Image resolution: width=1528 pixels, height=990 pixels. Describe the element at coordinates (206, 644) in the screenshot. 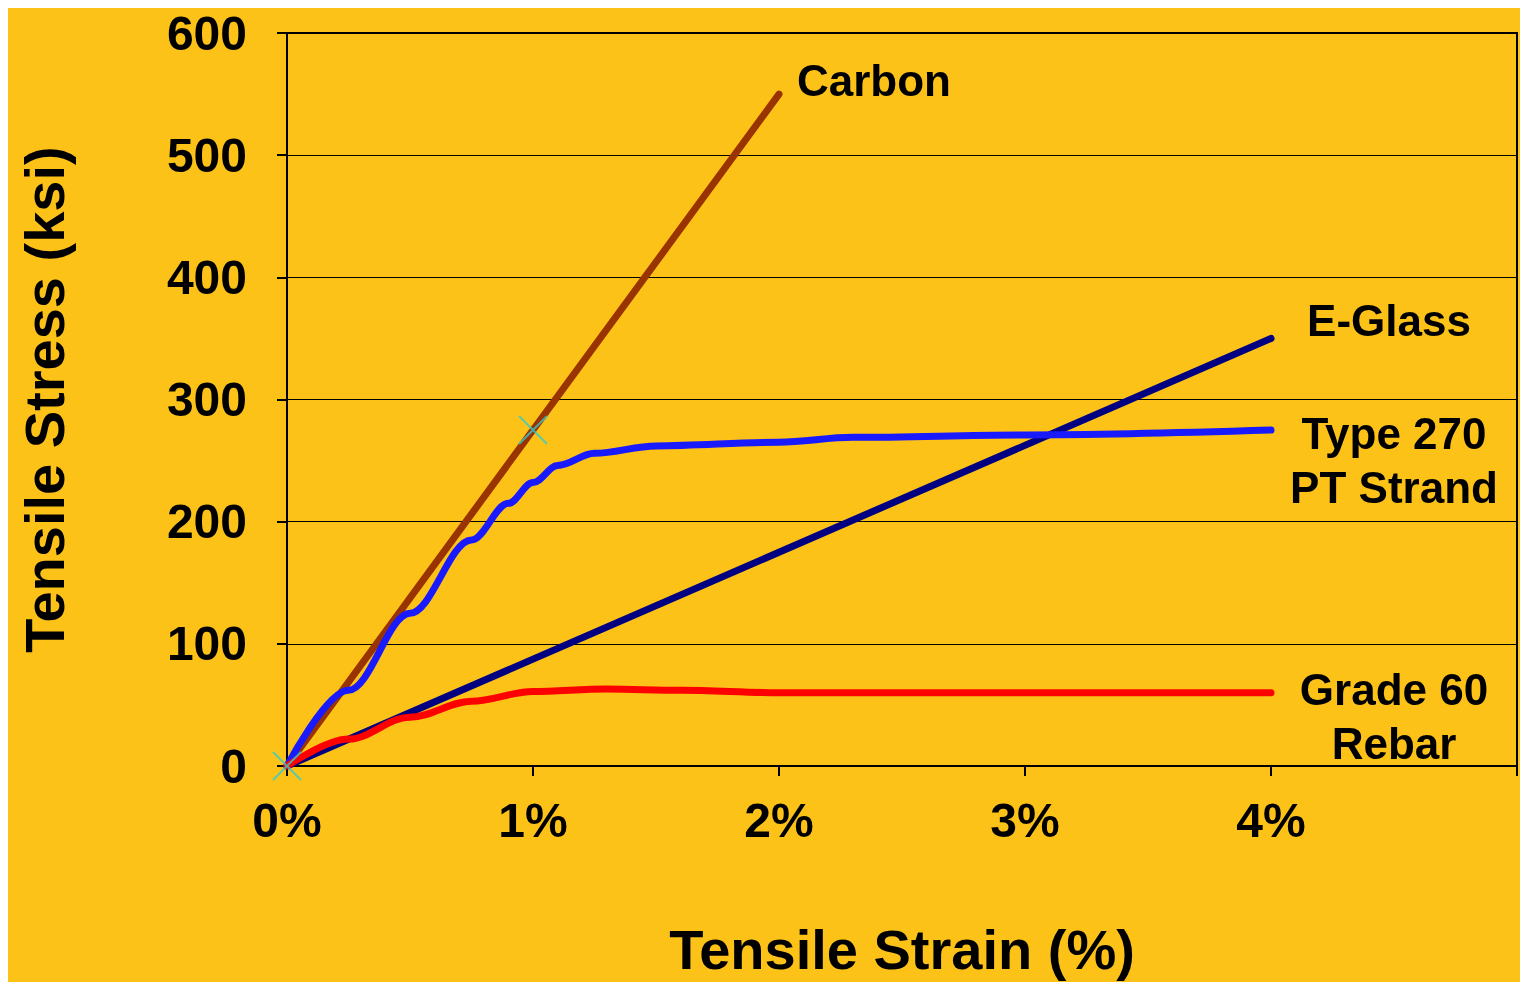

I see `y-tick-label: 100` at that location.